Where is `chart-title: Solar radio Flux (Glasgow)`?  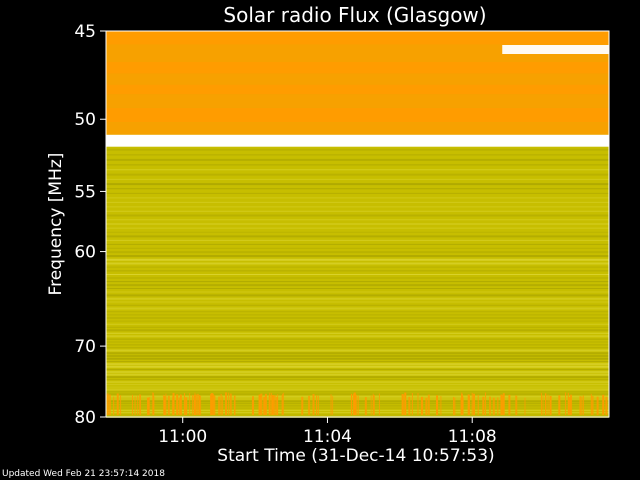
chart-title: Solar radio Flux (Glasgow) is located at coordinates (354, 15).